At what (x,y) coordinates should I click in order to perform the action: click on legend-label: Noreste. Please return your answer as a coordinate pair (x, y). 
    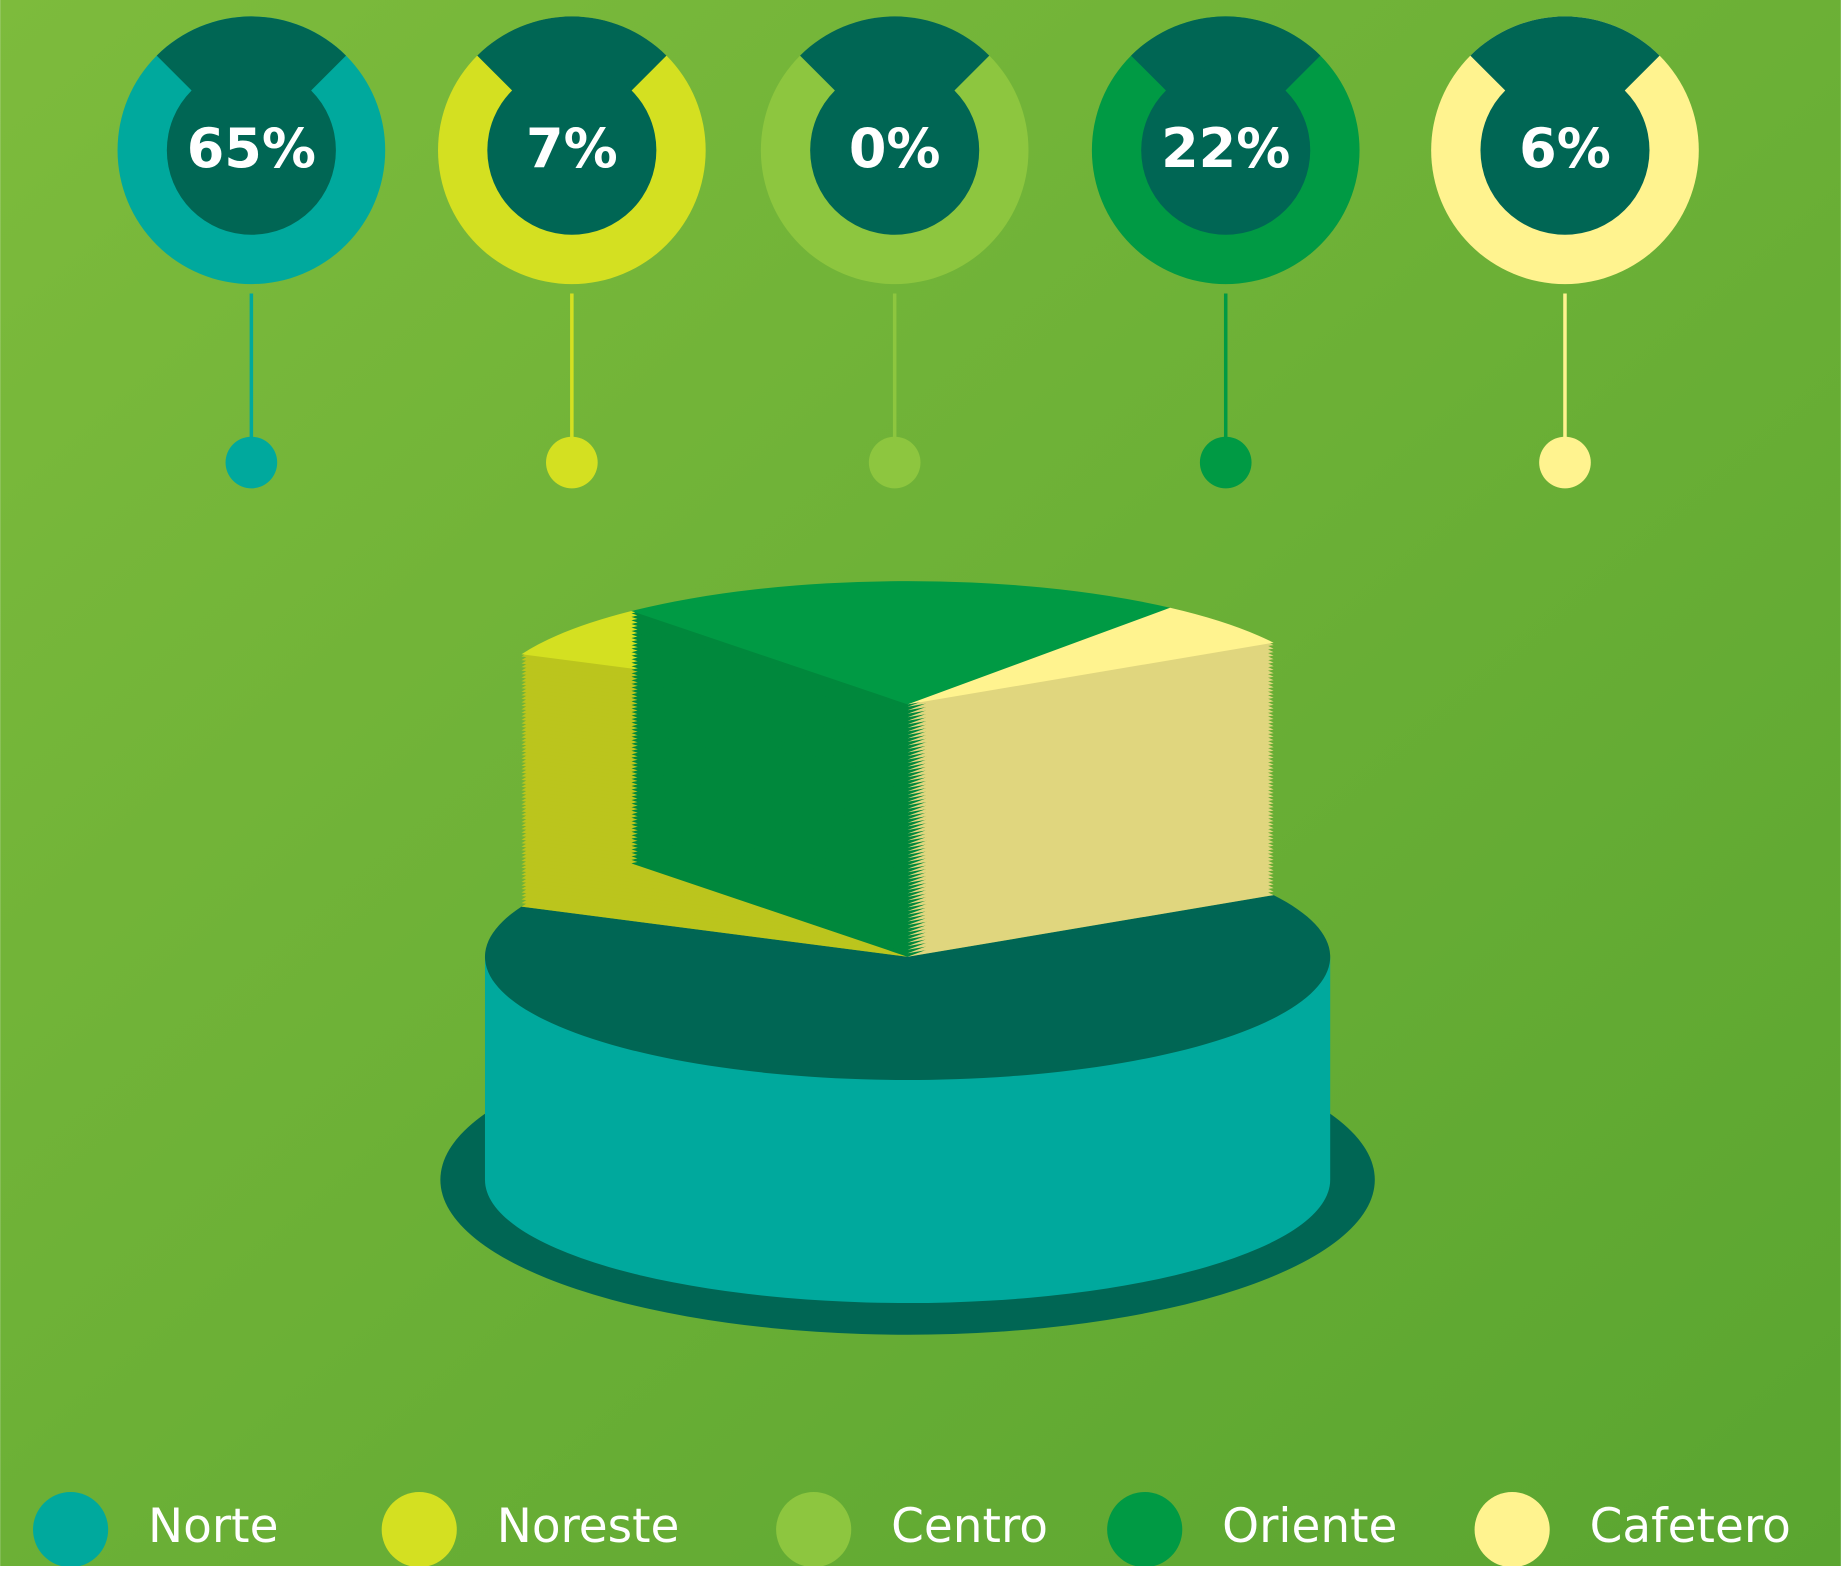
    Looking at the image, I should click on (588, 1526).